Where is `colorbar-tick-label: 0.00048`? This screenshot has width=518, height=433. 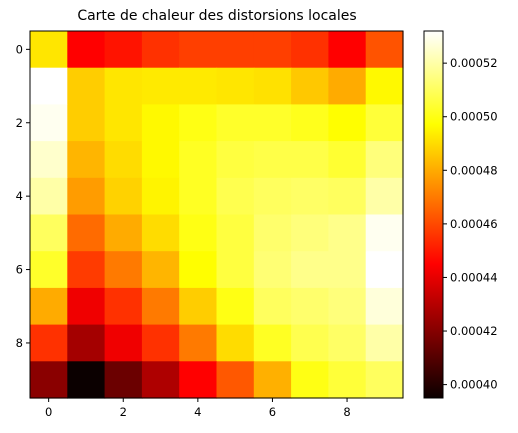
colorbar-tick-label: 0.00048 is located at coordinates (474, 170).